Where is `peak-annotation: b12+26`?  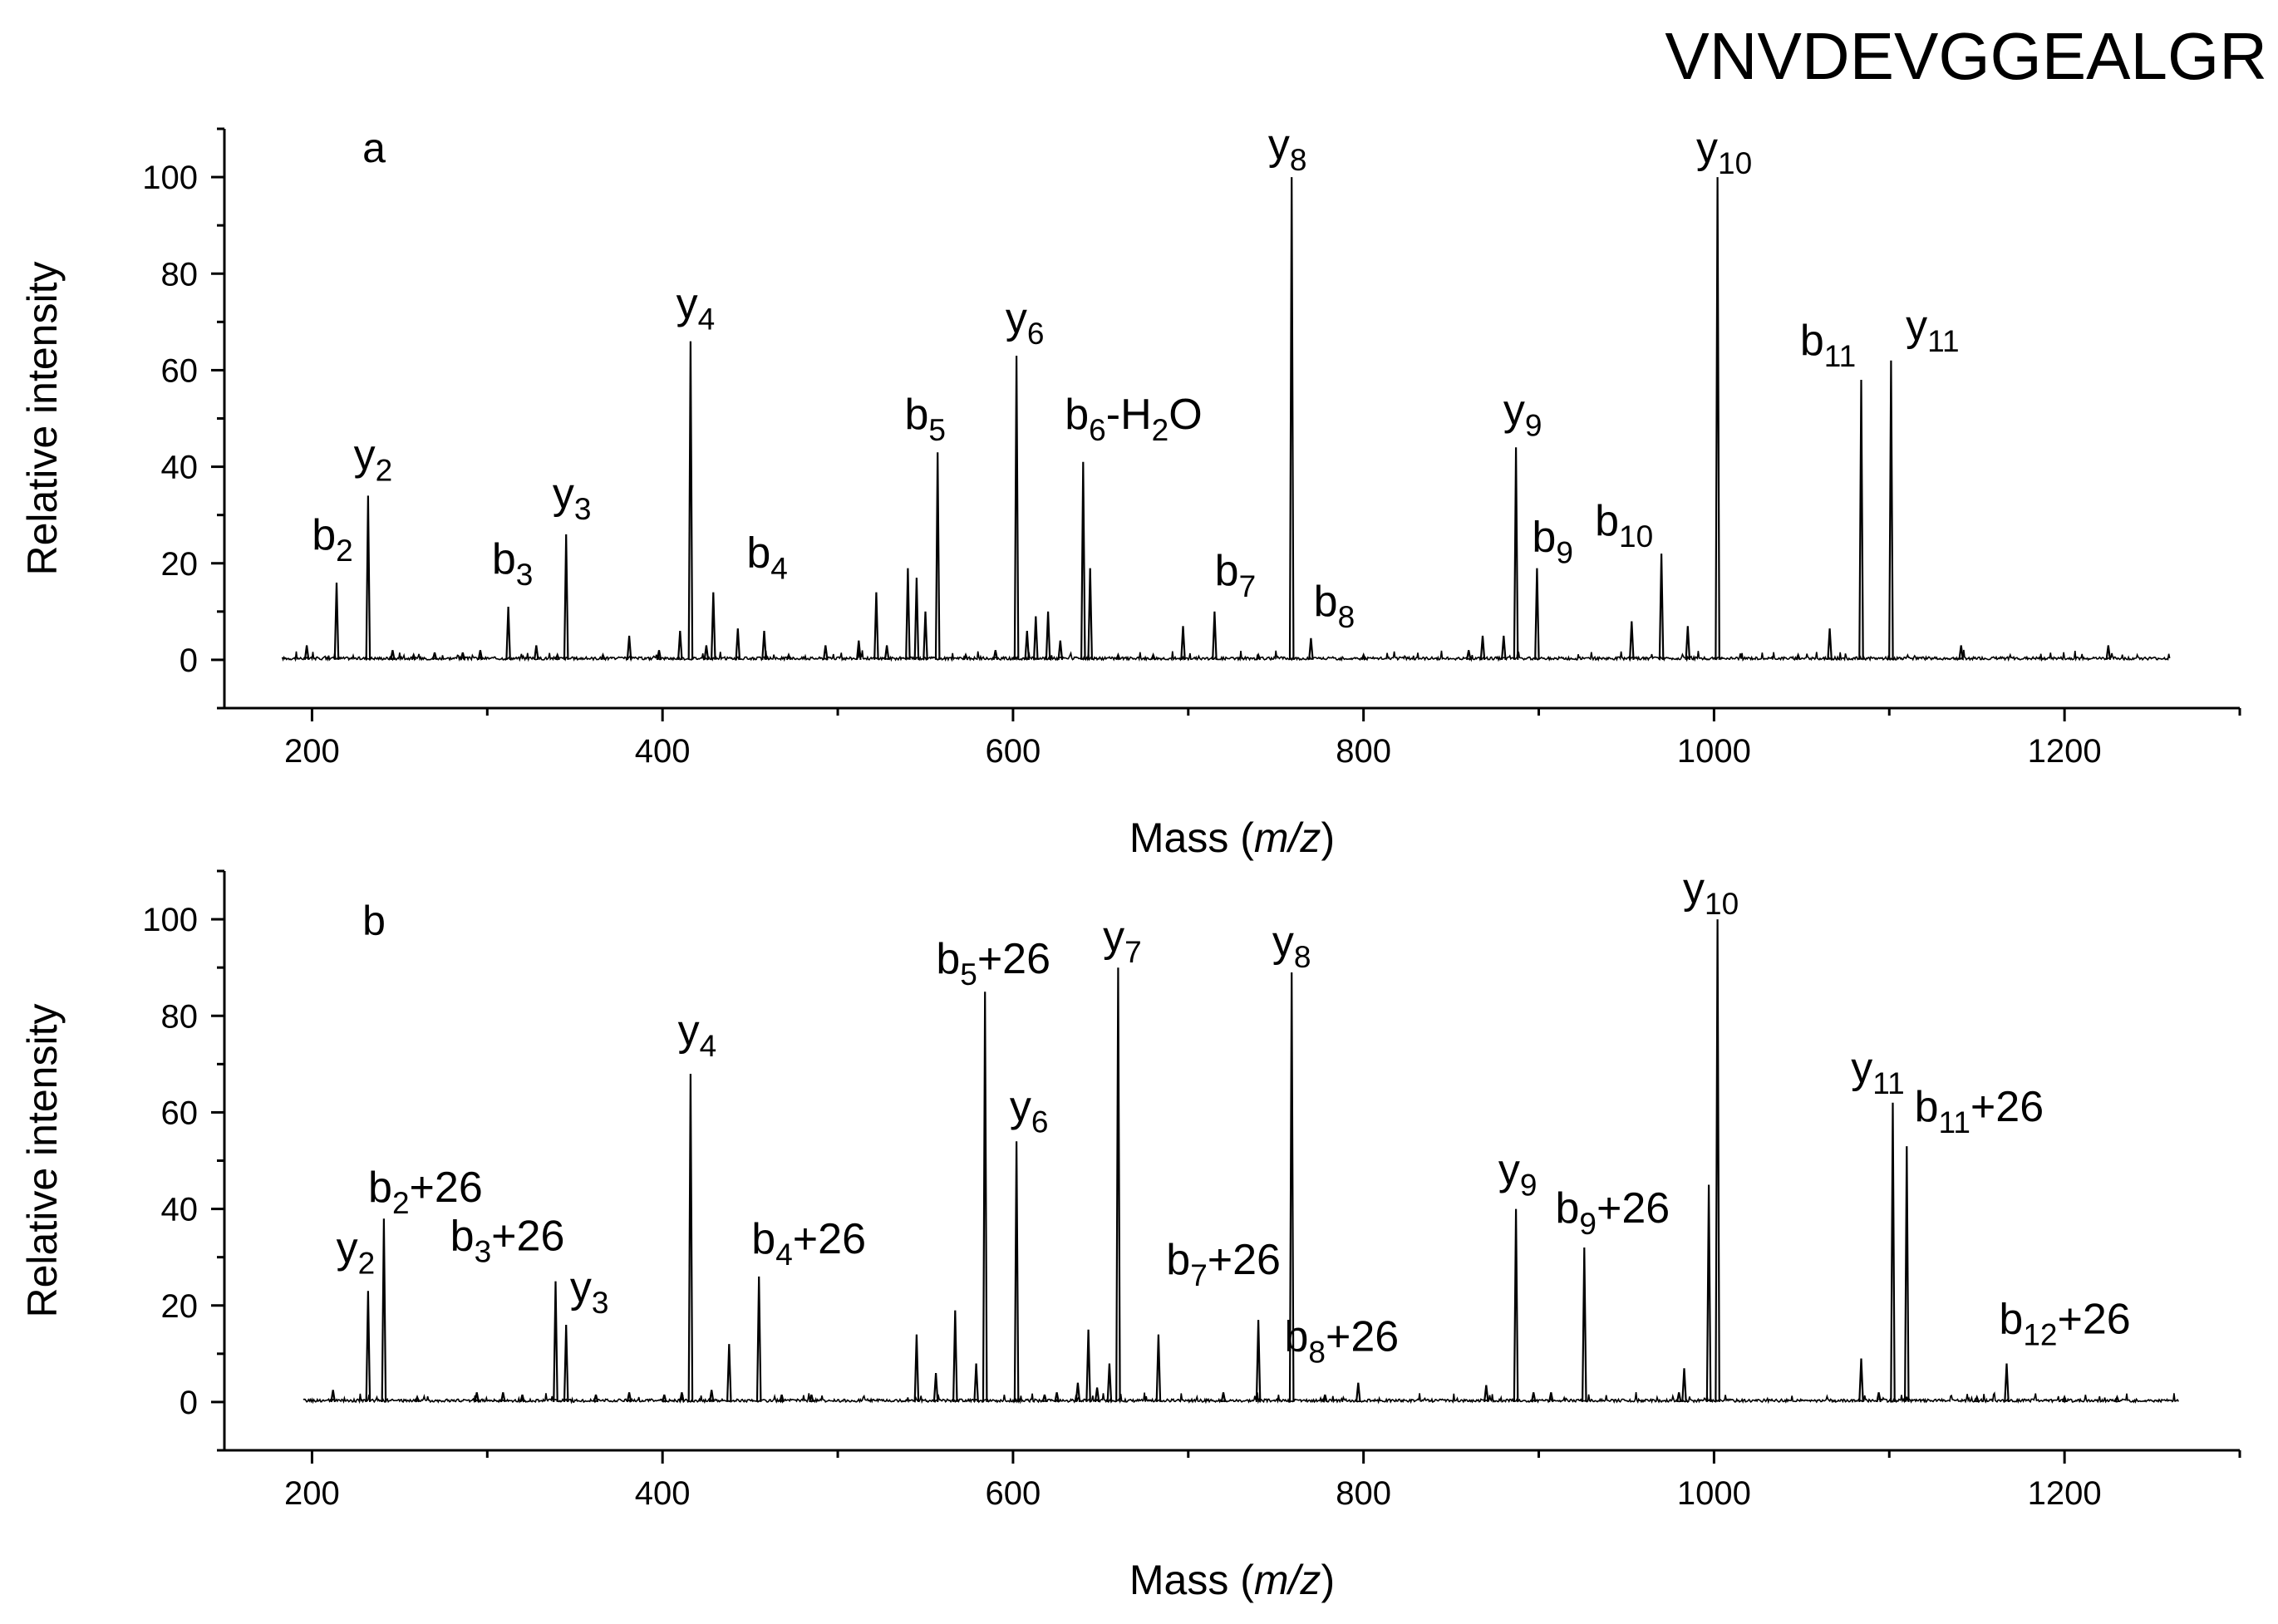
peak-annotation: b12+26 is located at coordinates (2064, 1323).